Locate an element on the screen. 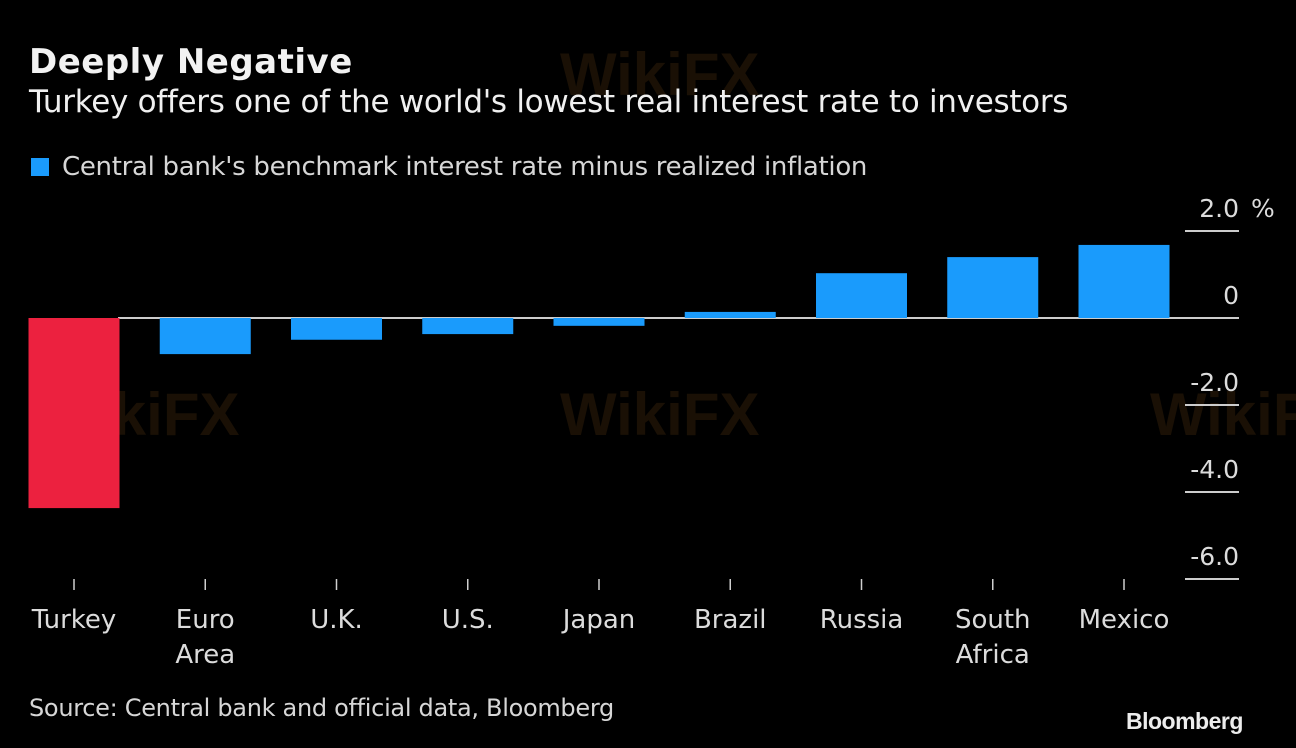  x-tick-label: Russia is located at coordinates (862, 620).